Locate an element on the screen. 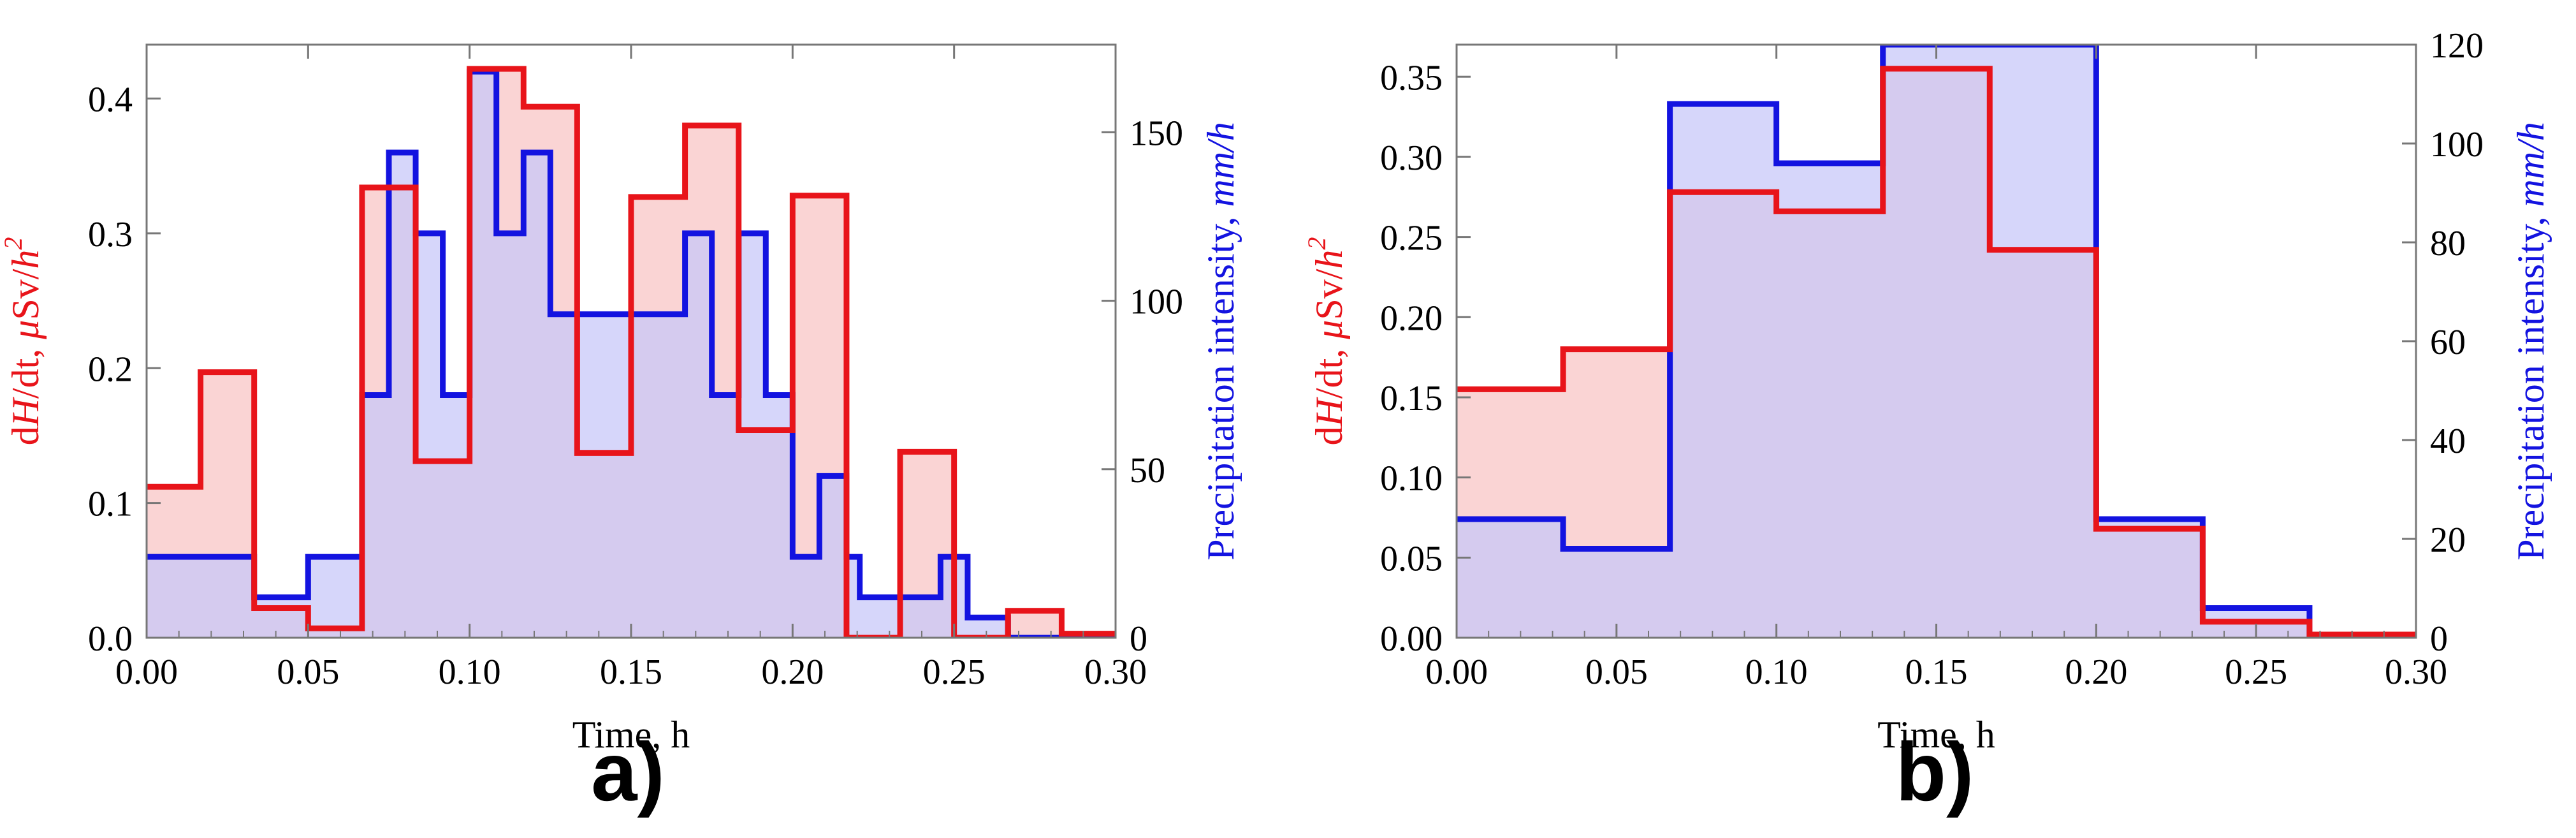 The width and height of the screenshot is (2576, 838). panel-label: a) is located at coordinates (628, 772).